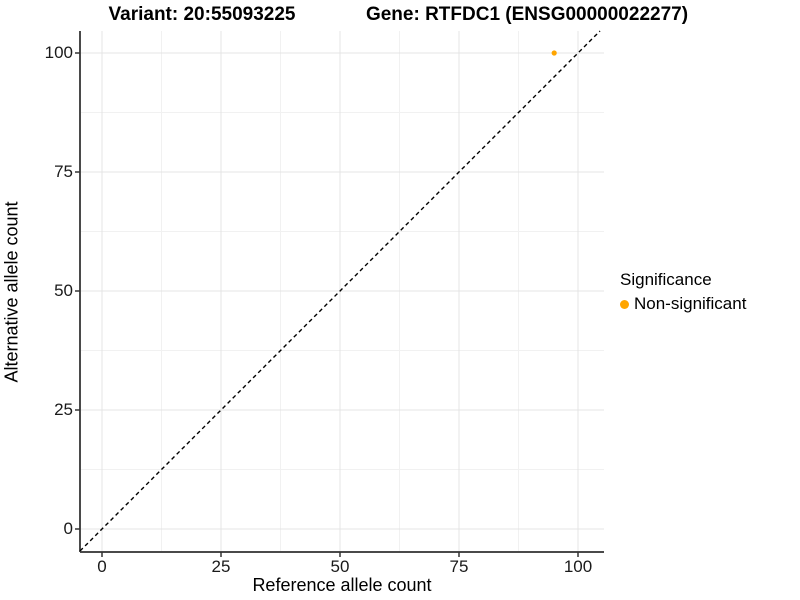  What do you see at coordinates (578, 566) in the screenshot?
I see `x-tick-label: 100` at bounding box center [578, 566].